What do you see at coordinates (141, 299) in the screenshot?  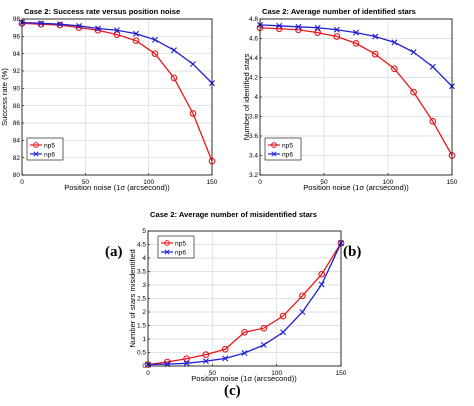 I see `y-tick-label: 2.5` at bounding box center [141, 299].